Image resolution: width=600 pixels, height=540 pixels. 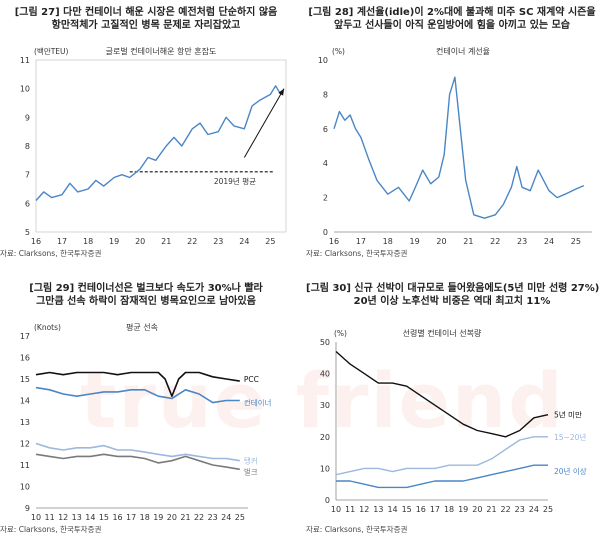 What do you see at coordinates (25, 401) in the screenshot?
I see `y-tick-label: 14` at bounding box center [25, 401].